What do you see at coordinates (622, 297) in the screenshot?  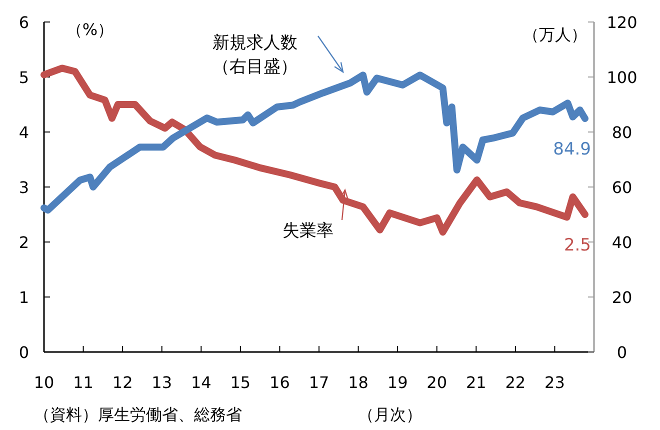 I see `y2-tick-label: 20` at bounding box center [622, 297].